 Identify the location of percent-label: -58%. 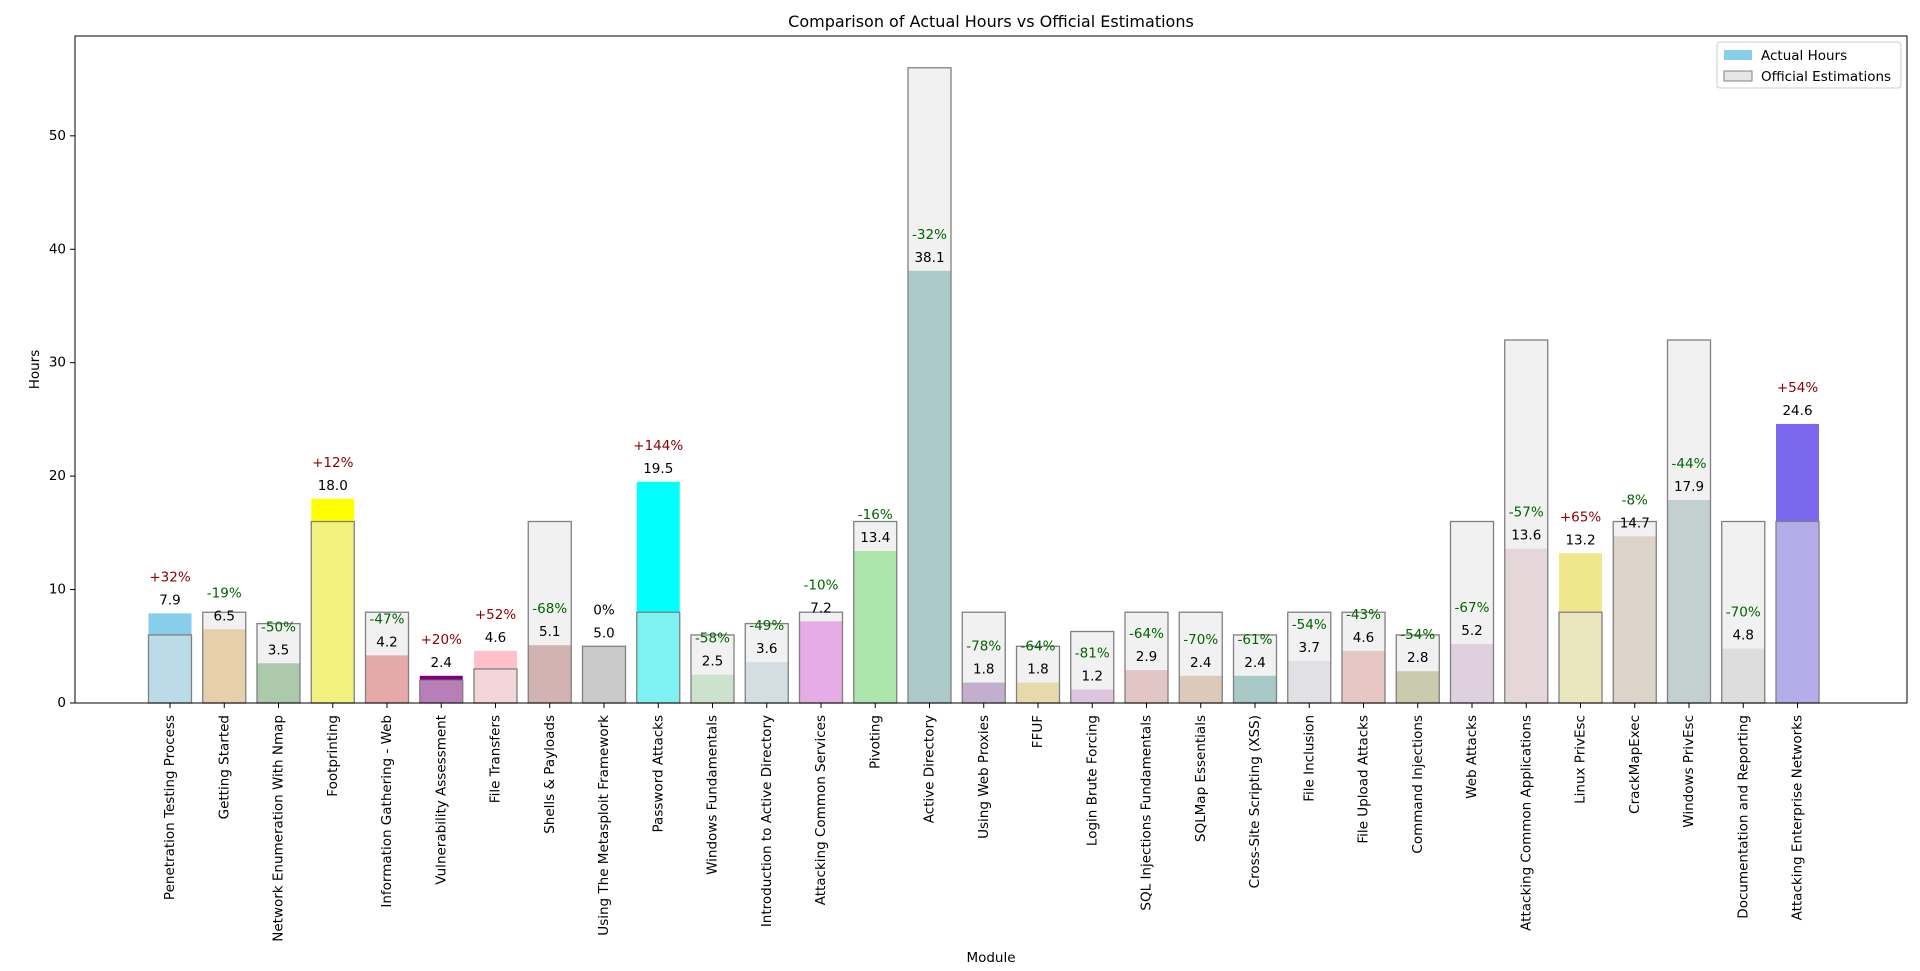
(712, 639).